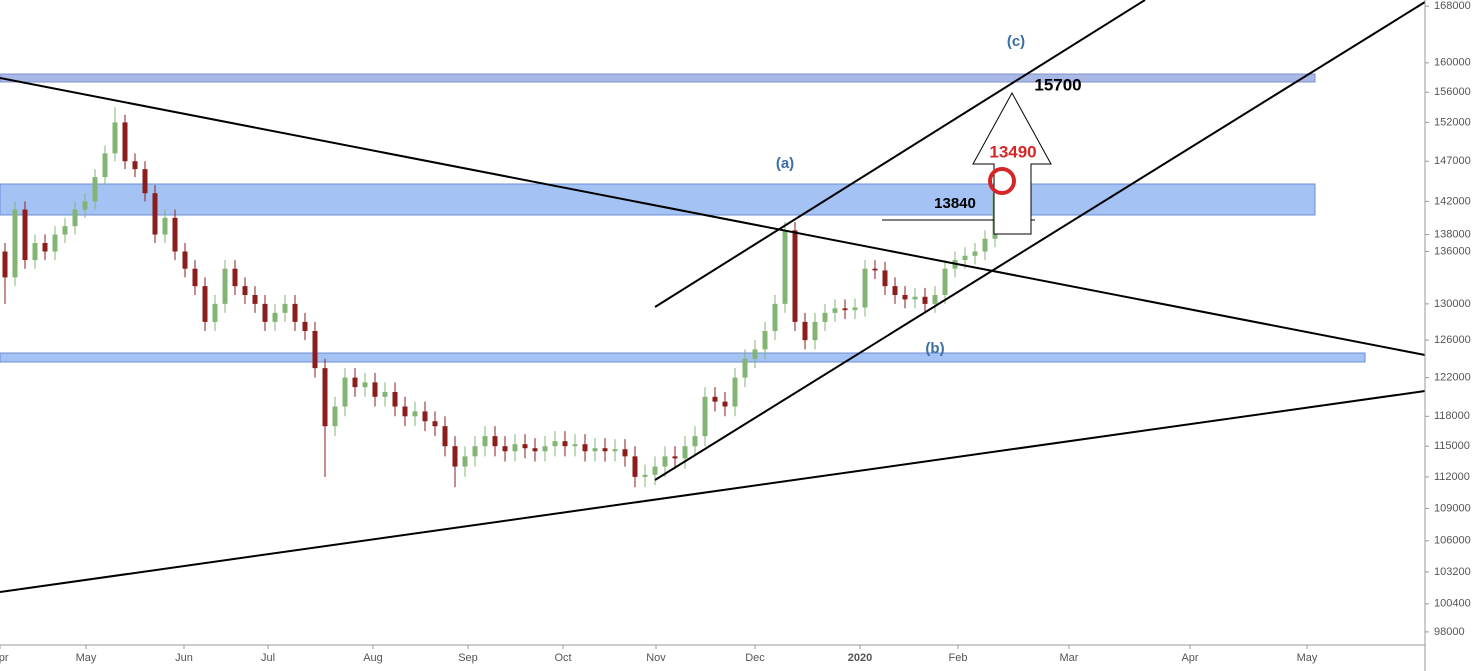 This screenshot has width=1475, height=671. What do you see at coordinates (1452, 604) in the screenshot?
I see `y-tick-label: 100400` at bounding box center [1452, 604].